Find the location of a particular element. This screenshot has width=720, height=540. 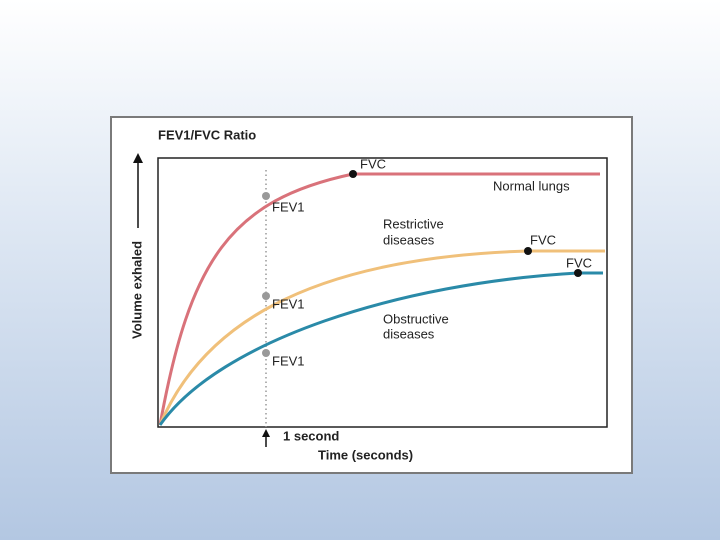

curve-label: Normal lungs is located at coordinates (531, 185).